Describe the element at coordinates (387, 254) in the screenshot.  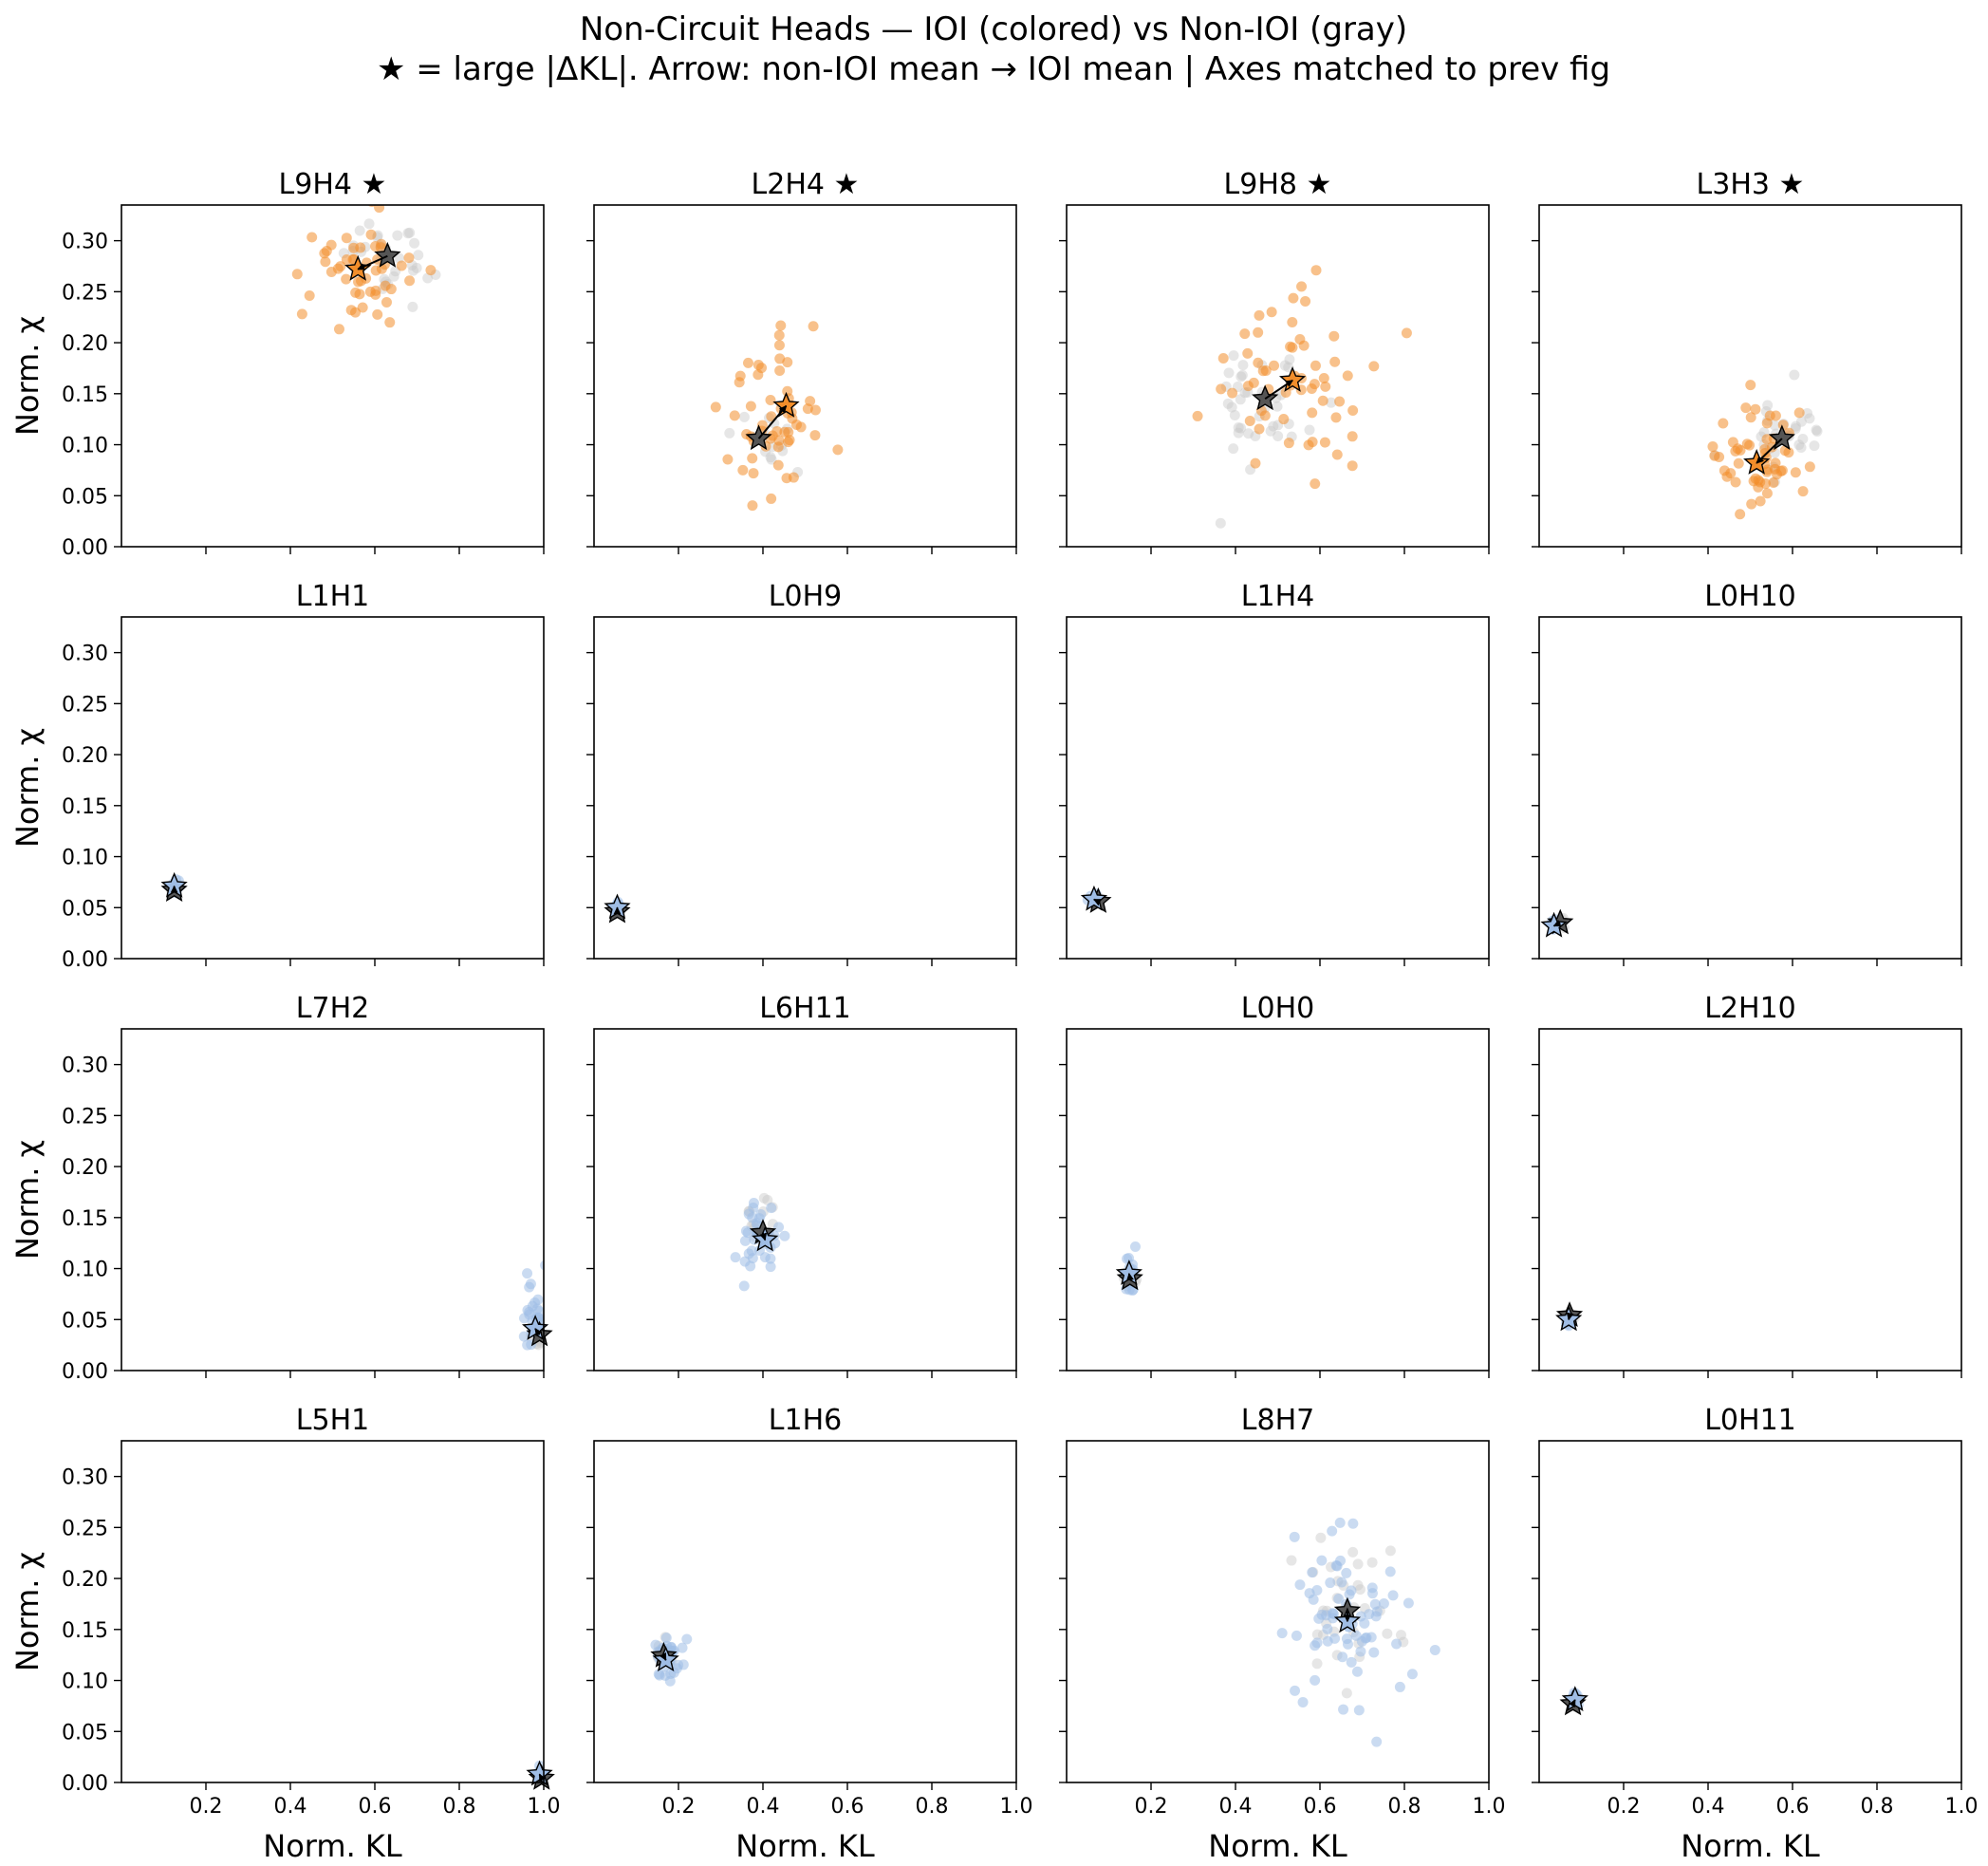
I see `non-ioi-mean-star` at that location.